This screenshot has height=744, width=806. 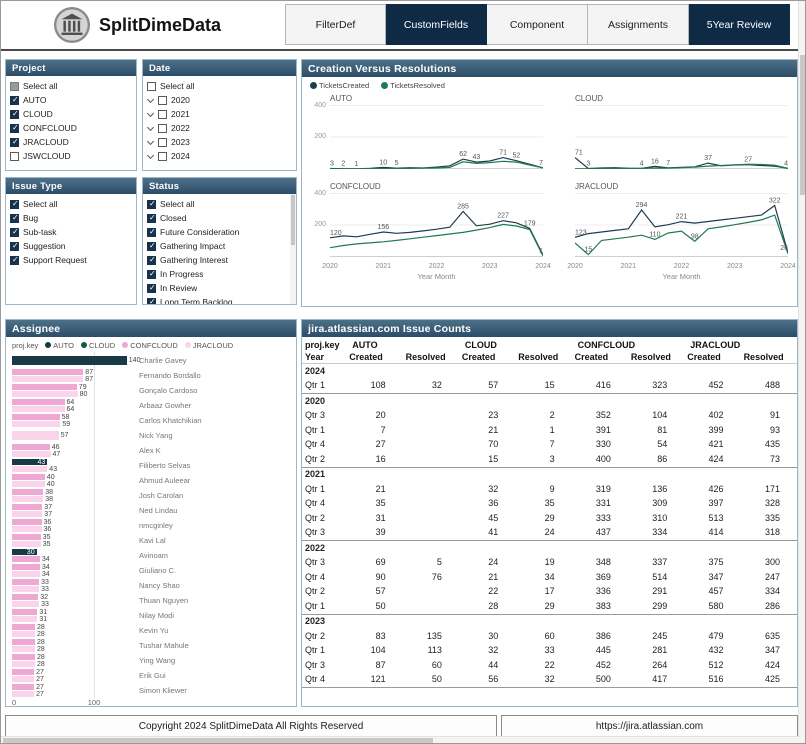 I want to click on year-group-row-2020: 2020, so click(x=549, y=401).